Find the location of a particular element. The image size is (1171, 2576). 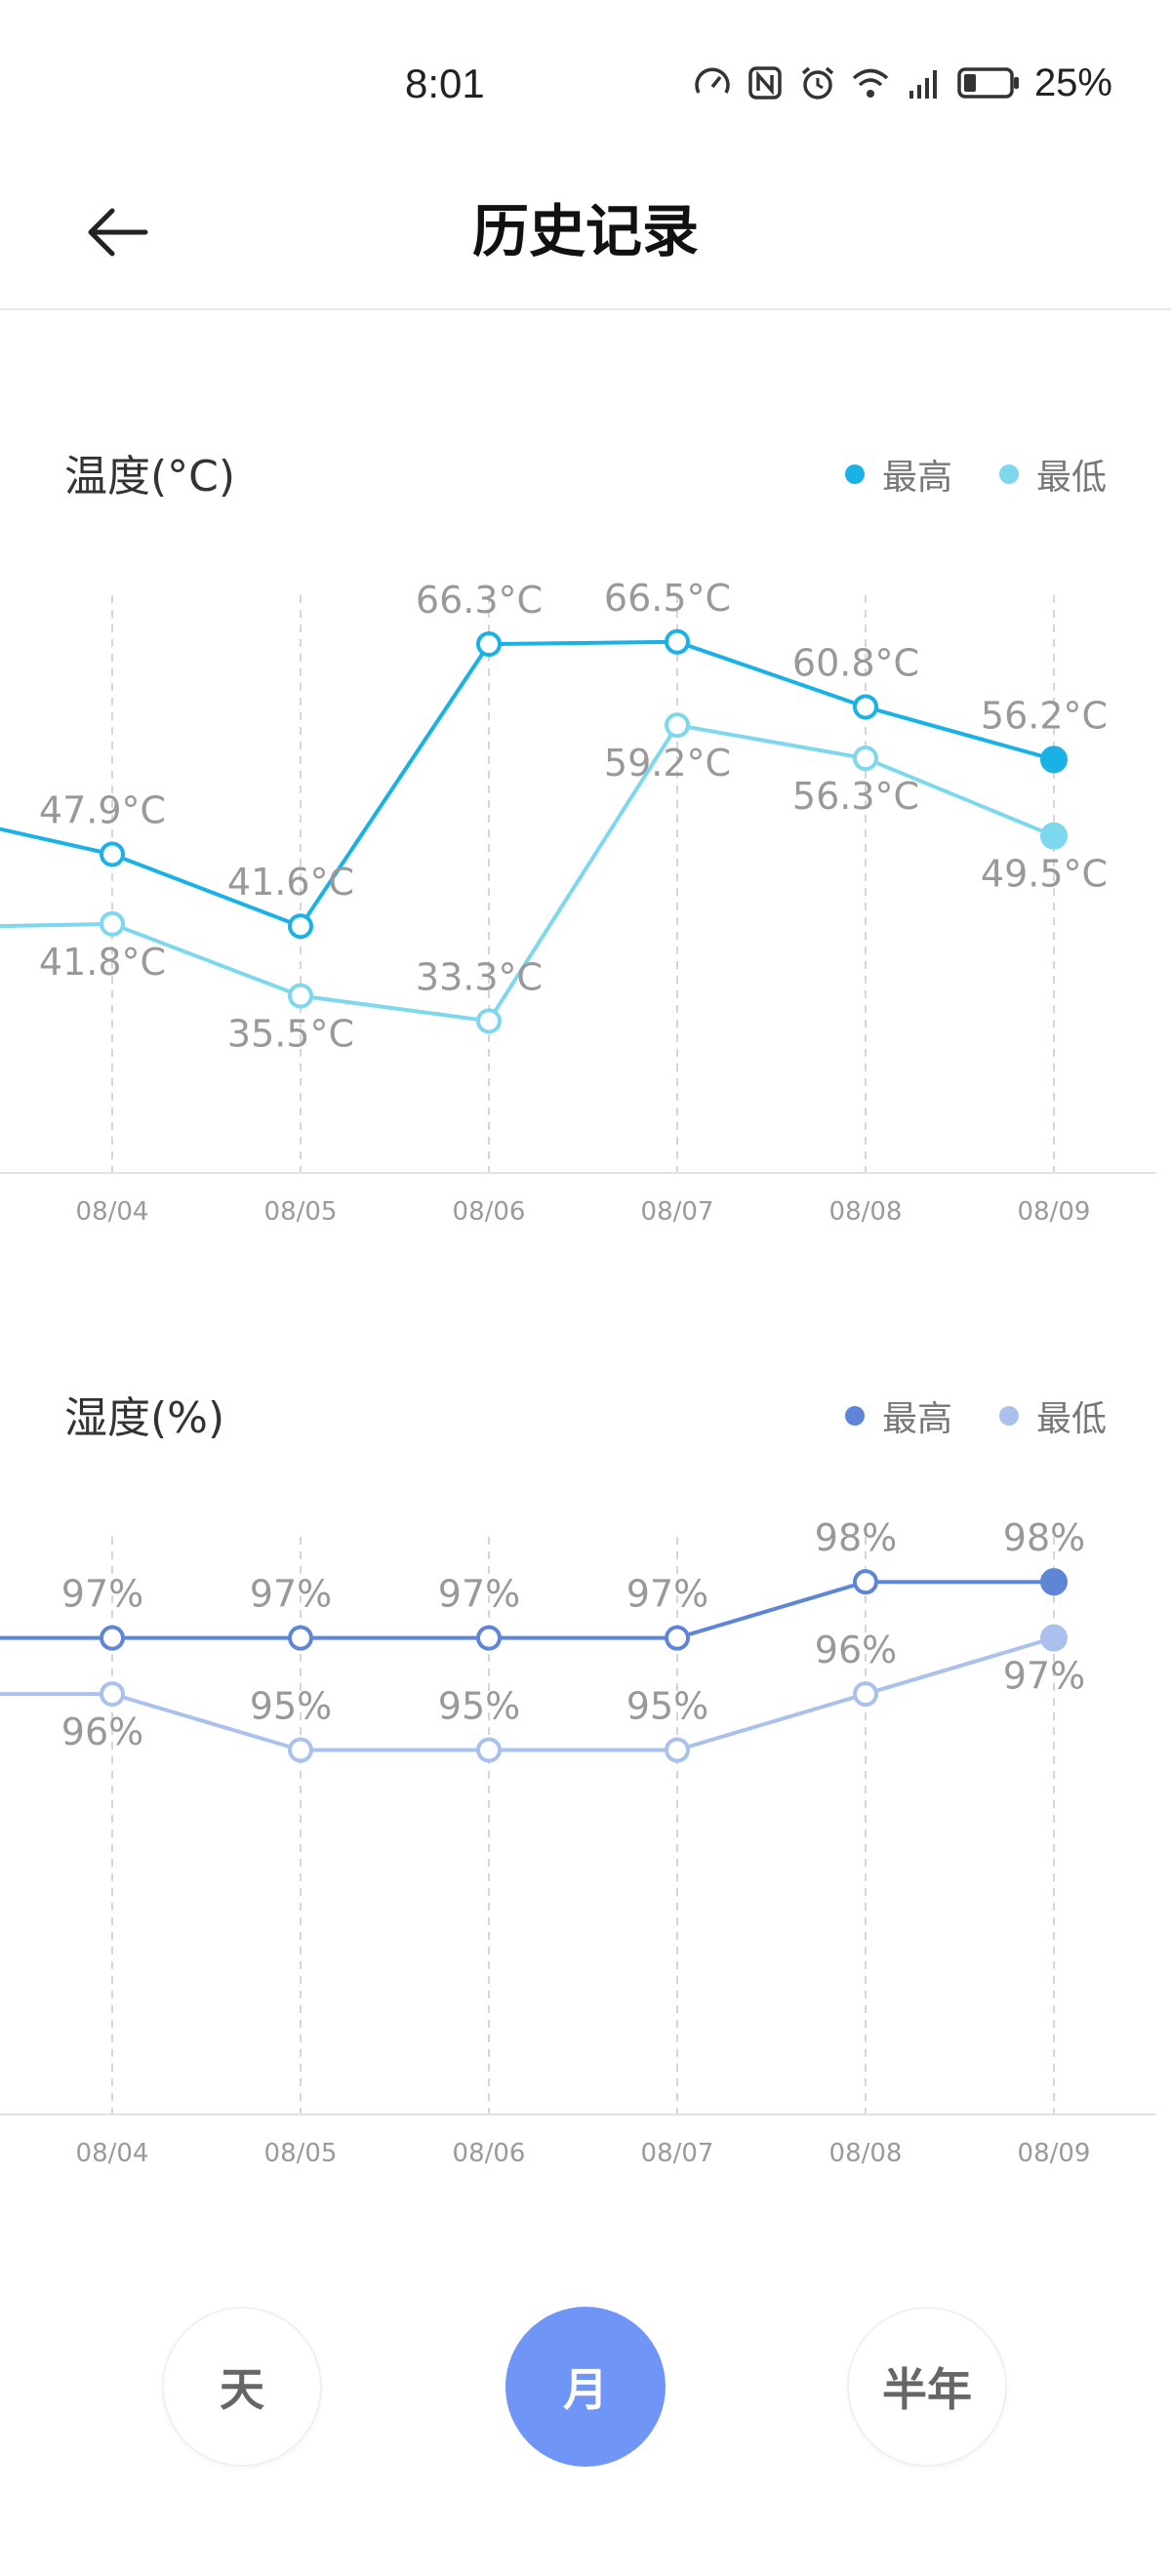

temperature-legend: 最高 最低 is located at coordinates (975, 474).